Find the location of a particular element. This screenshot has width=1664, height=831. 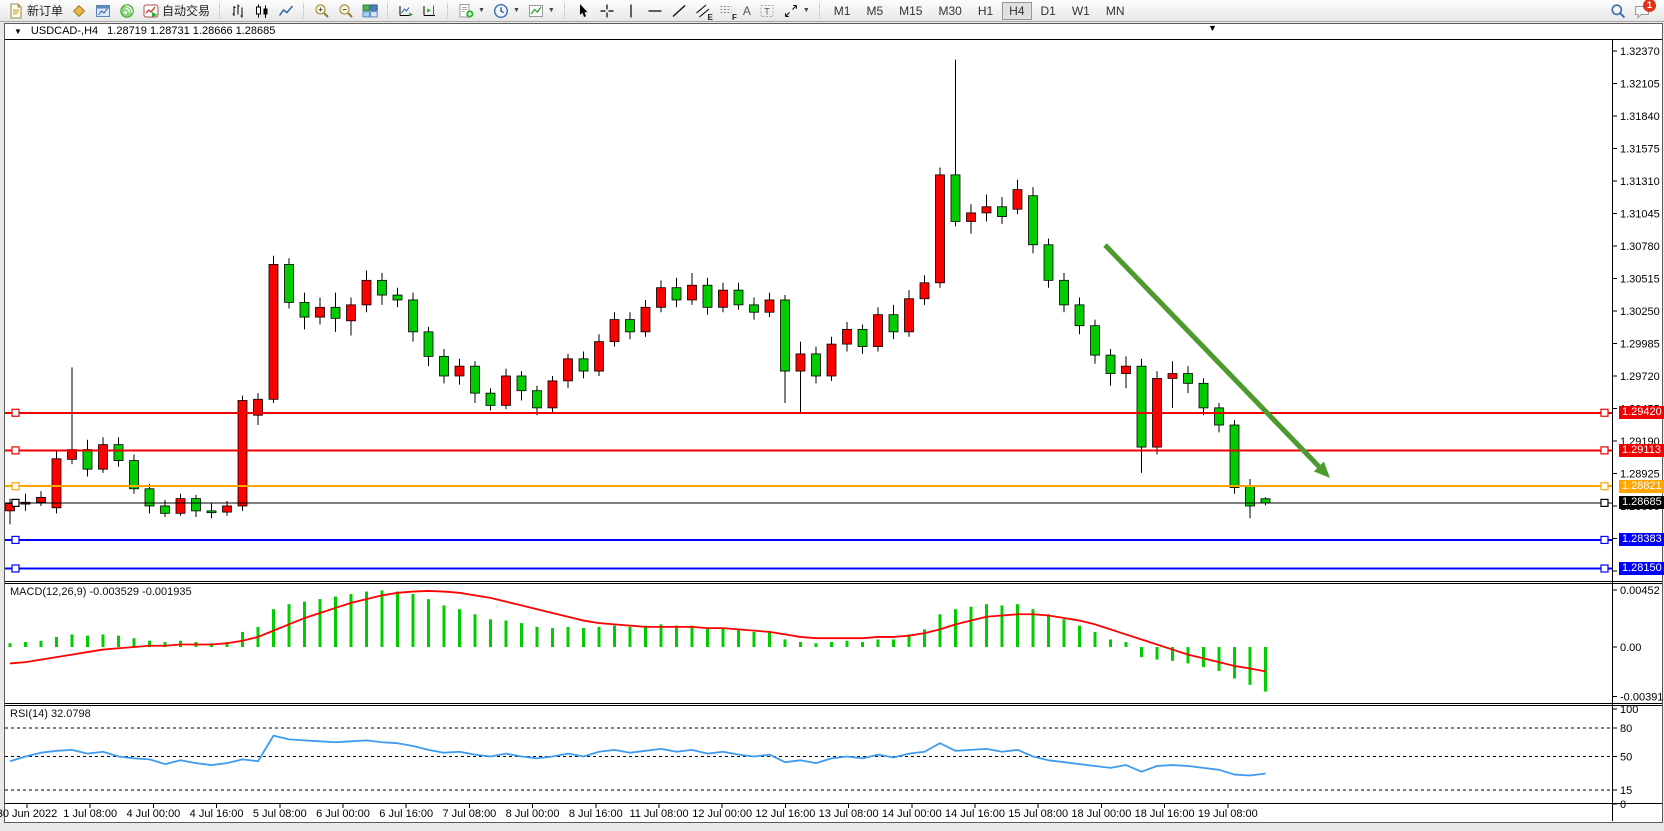

price-axis-label: 1.28395 is located at coordinates (1640, 539).